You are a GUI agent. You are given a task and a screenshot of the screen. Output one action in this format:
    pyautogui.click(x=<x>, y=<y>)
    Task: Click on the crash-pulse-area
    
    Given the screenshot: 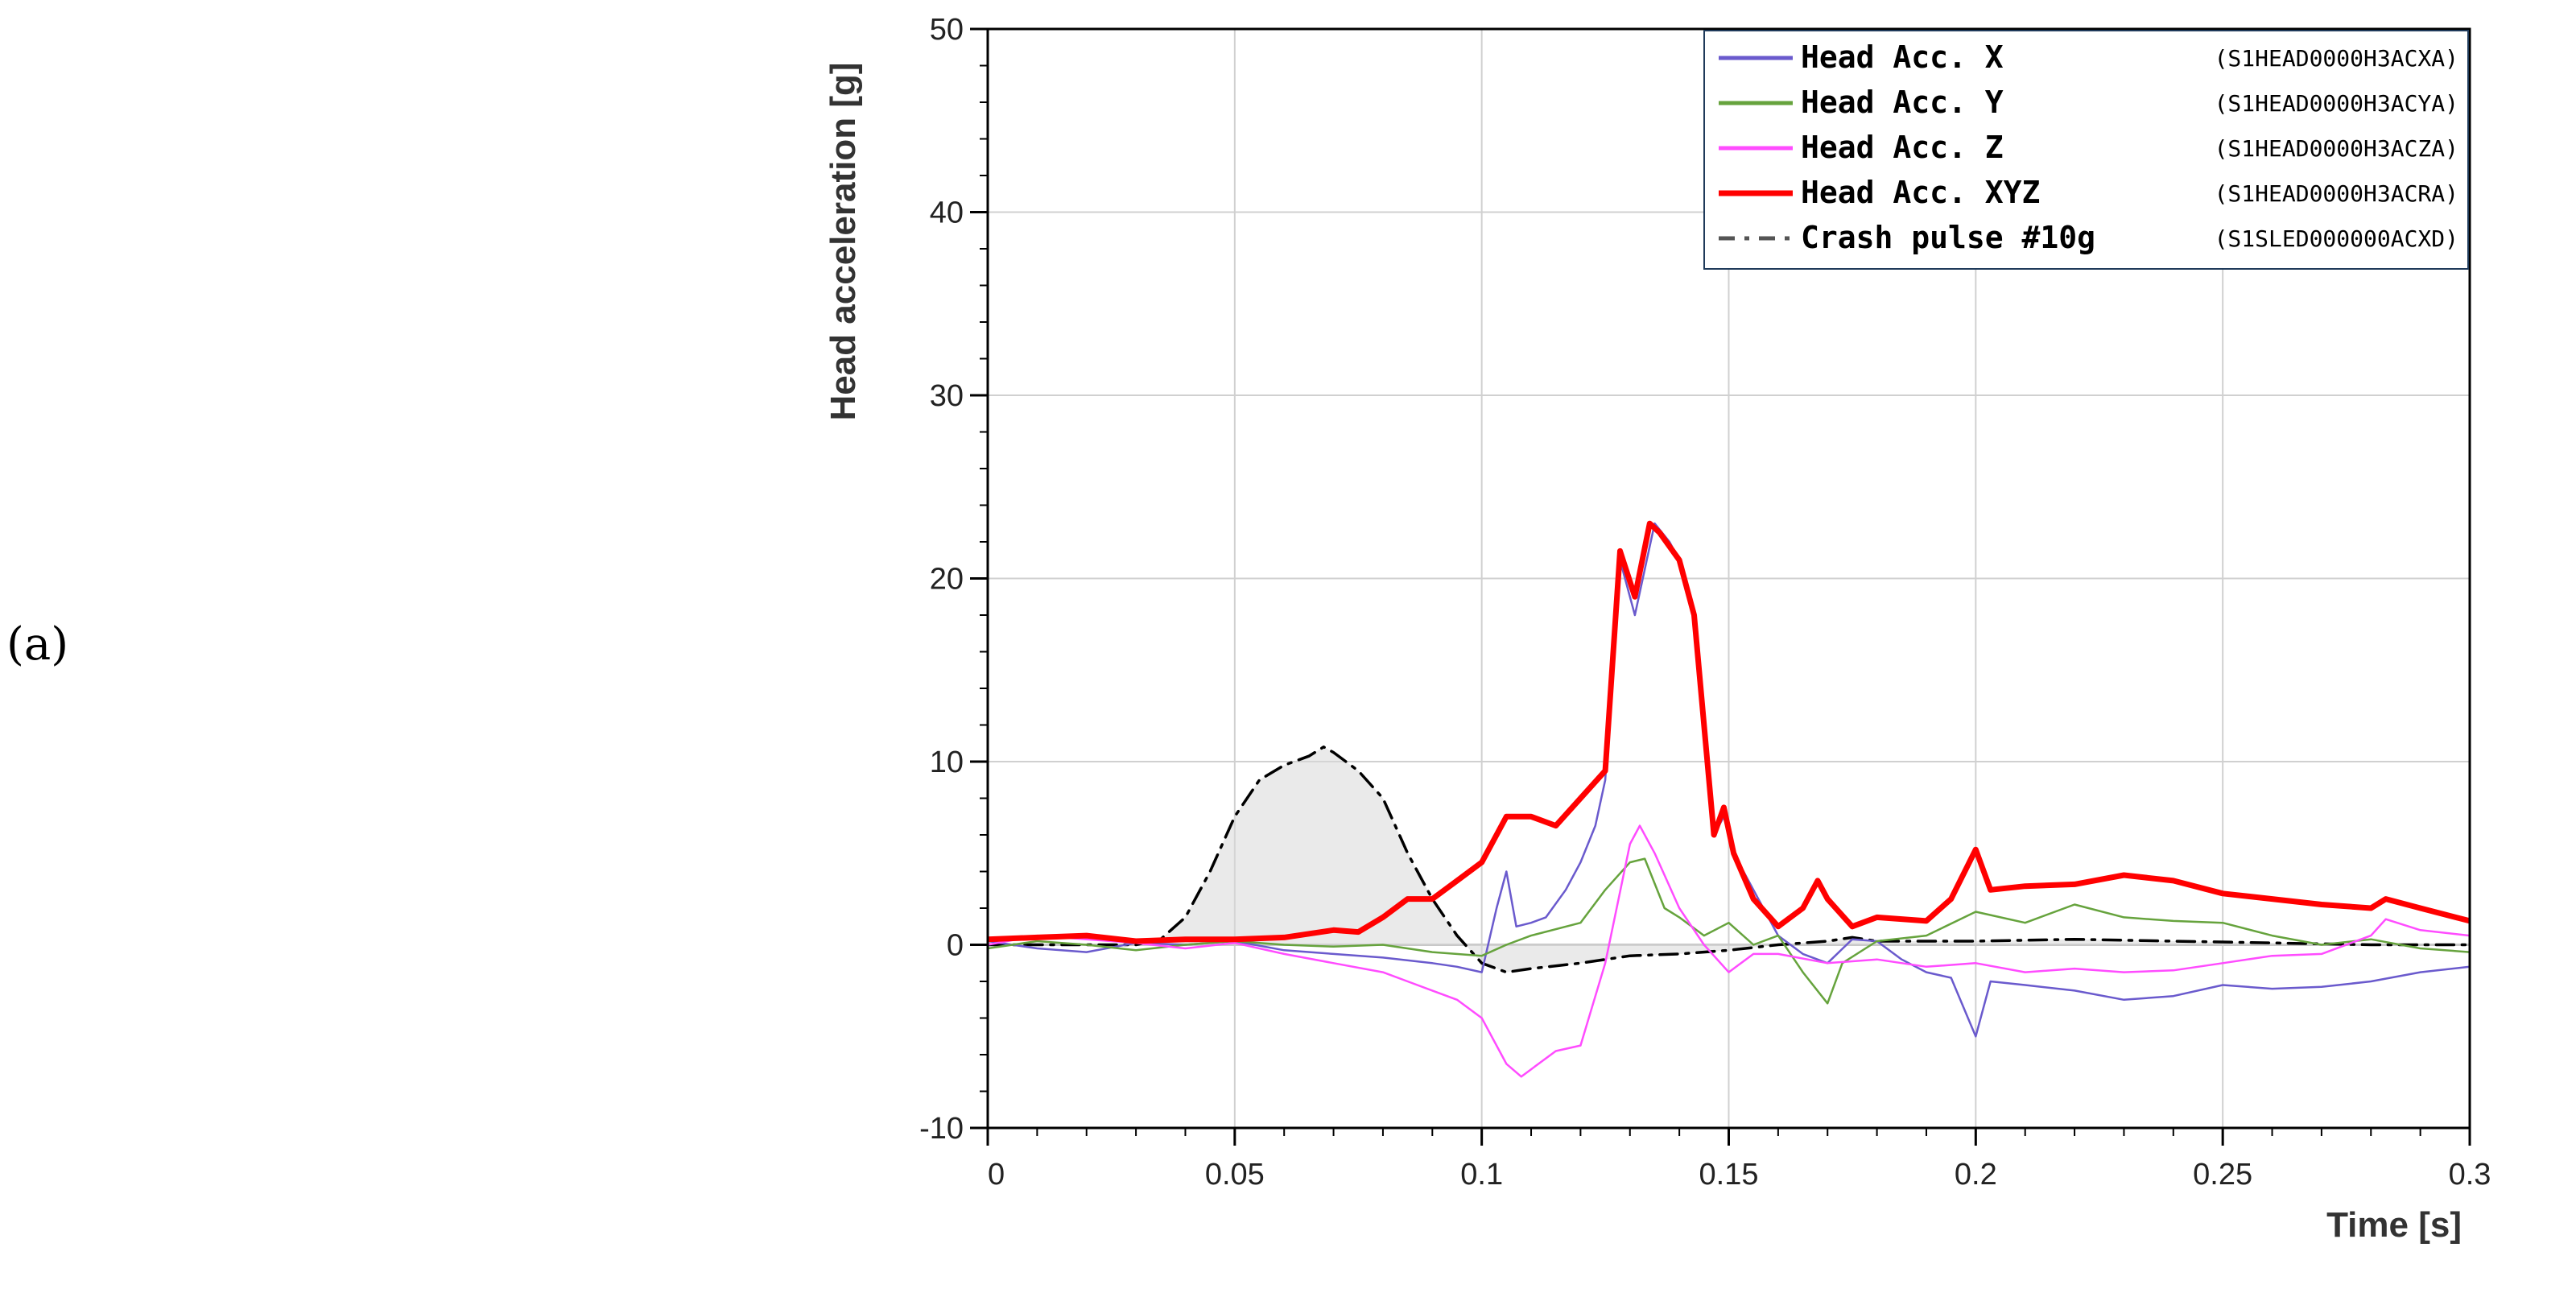 What is the action you would take?
    pyautogui.click(x=1729, y=859)
    